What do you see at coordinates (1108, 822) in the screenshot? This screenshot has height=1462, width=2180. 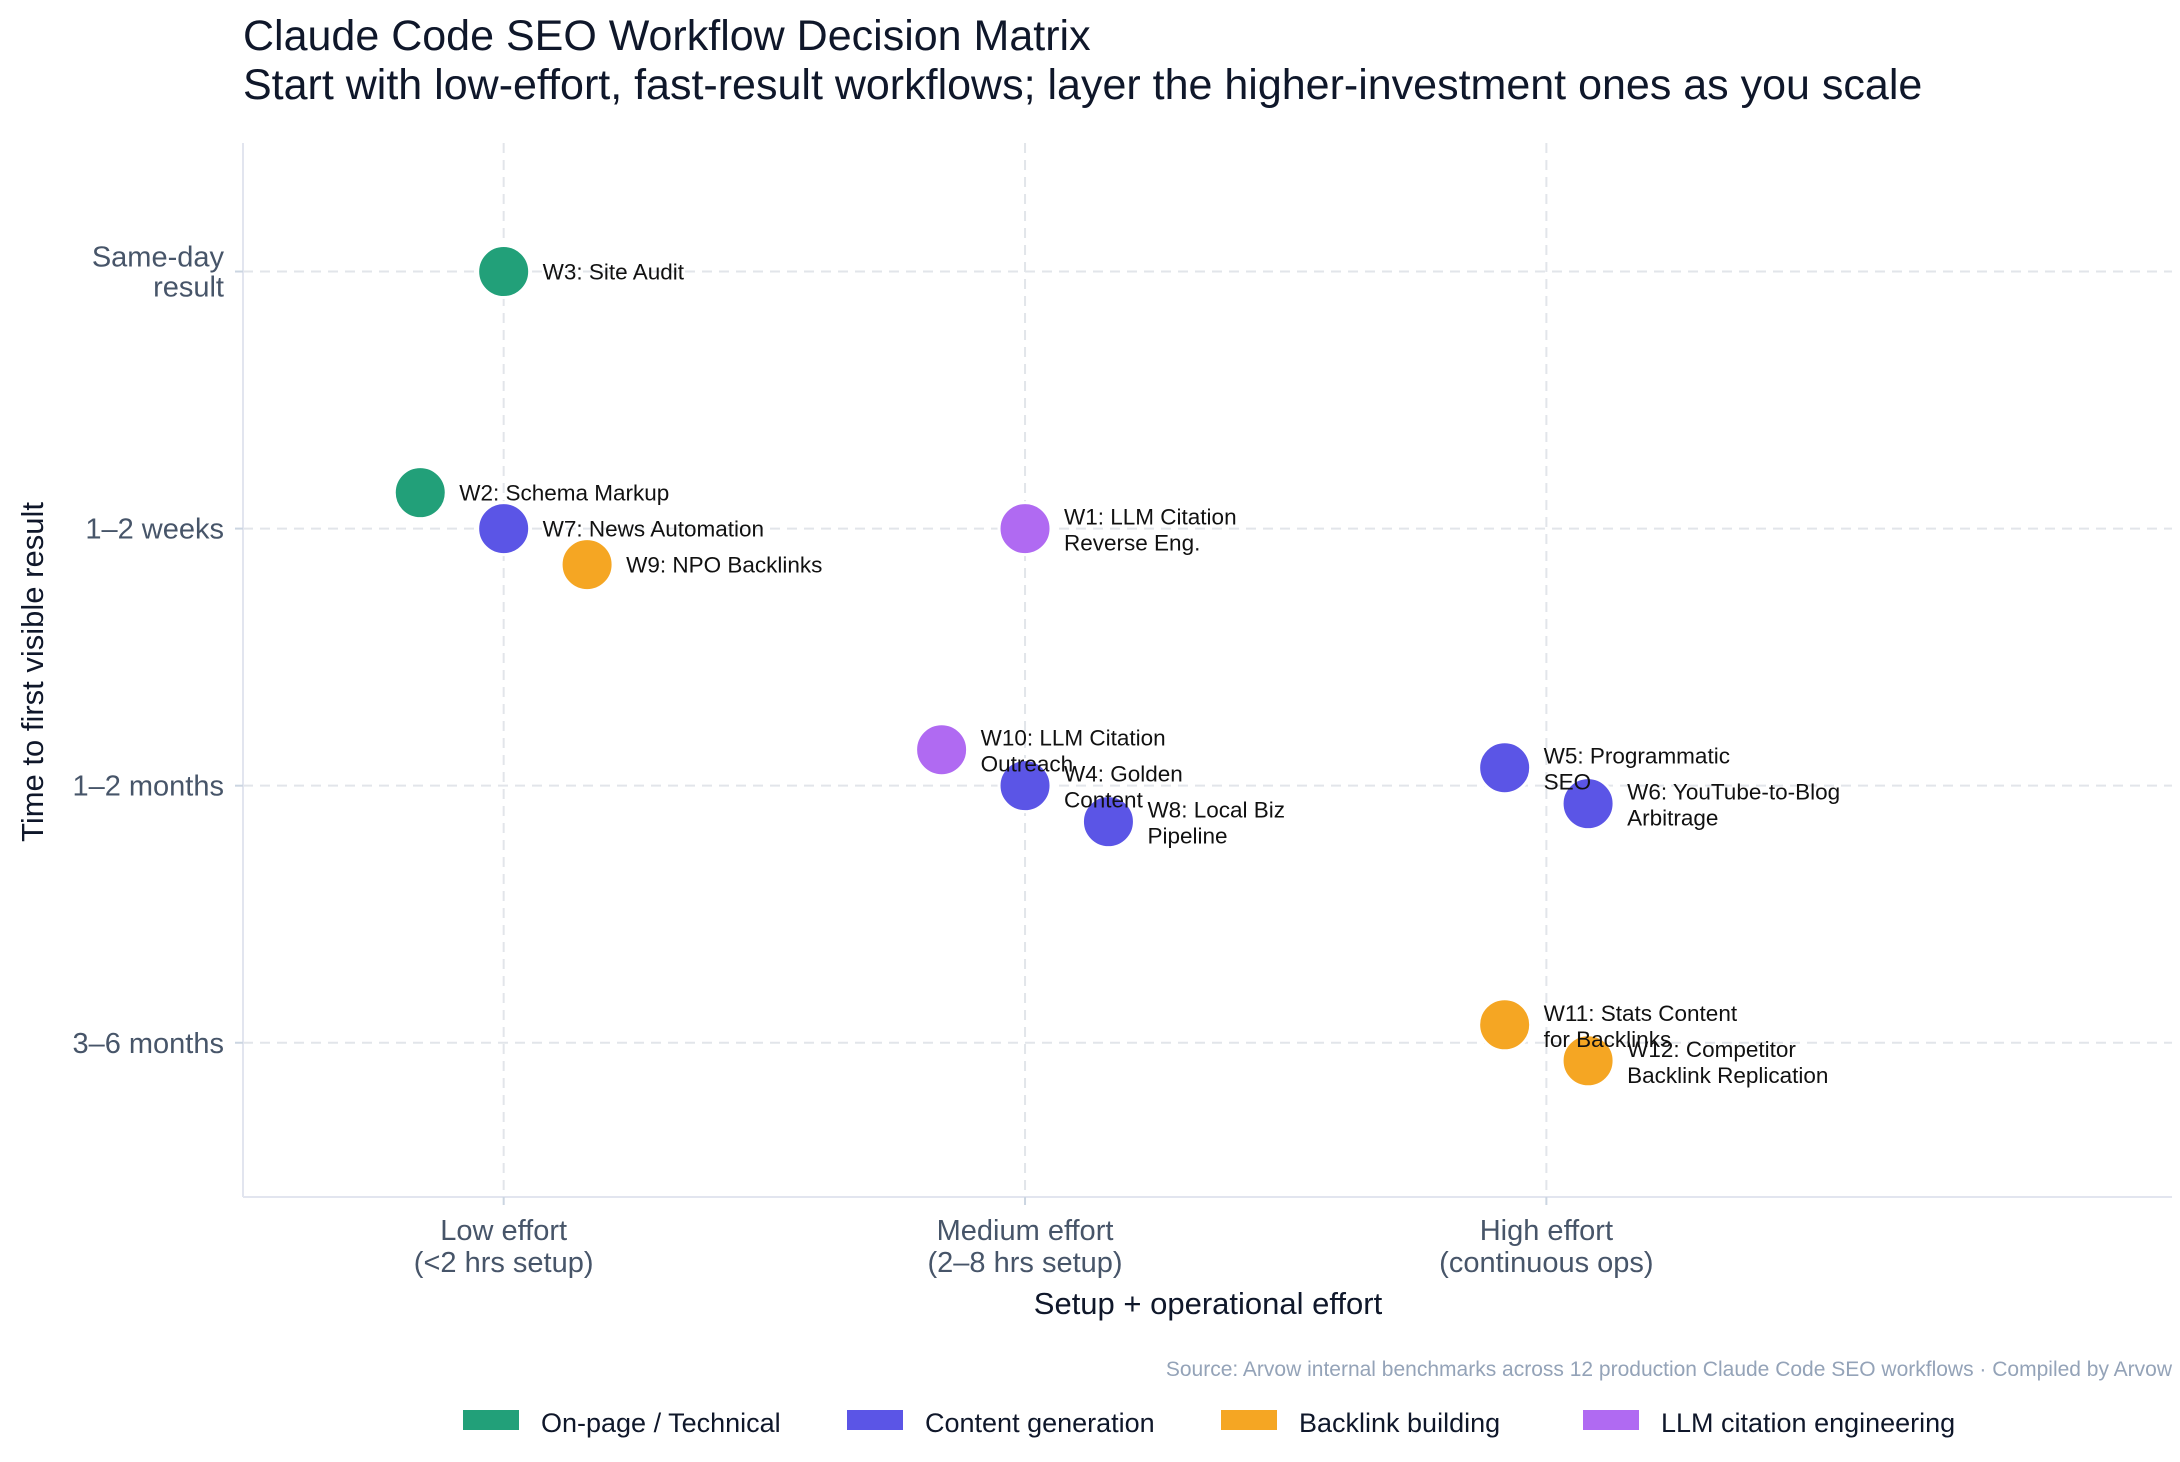 I see `point-w8` at bounding box center [1108, 822].